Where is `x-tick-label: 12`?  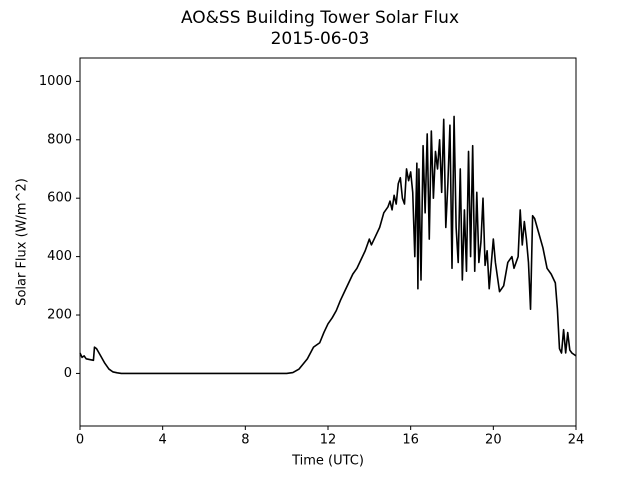 x-tick-label: 12 is located at coordinates (328, 440).